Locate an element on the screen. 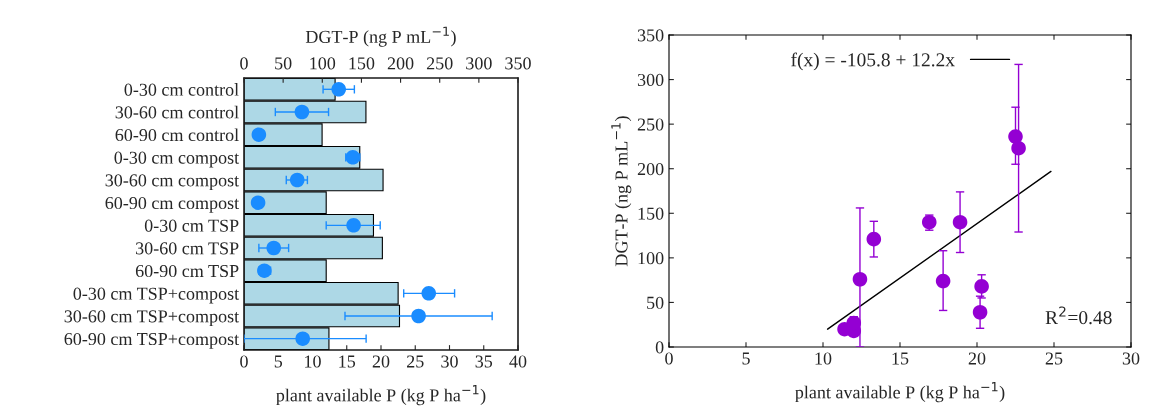 The width and height of the screenshot is (1149, 418). y-tick-label: 30-60 cm compost is located at coordinates (172, 182).